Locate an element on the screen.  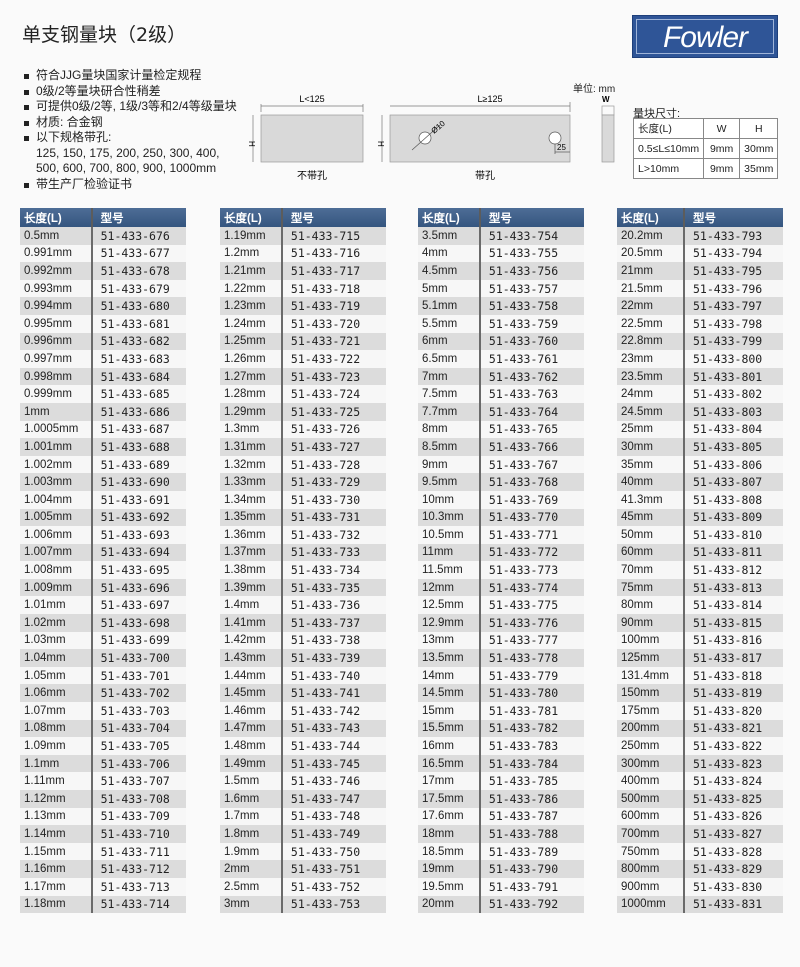
table-header: 长度(L) 型号 is located at coordinates (501, 217).